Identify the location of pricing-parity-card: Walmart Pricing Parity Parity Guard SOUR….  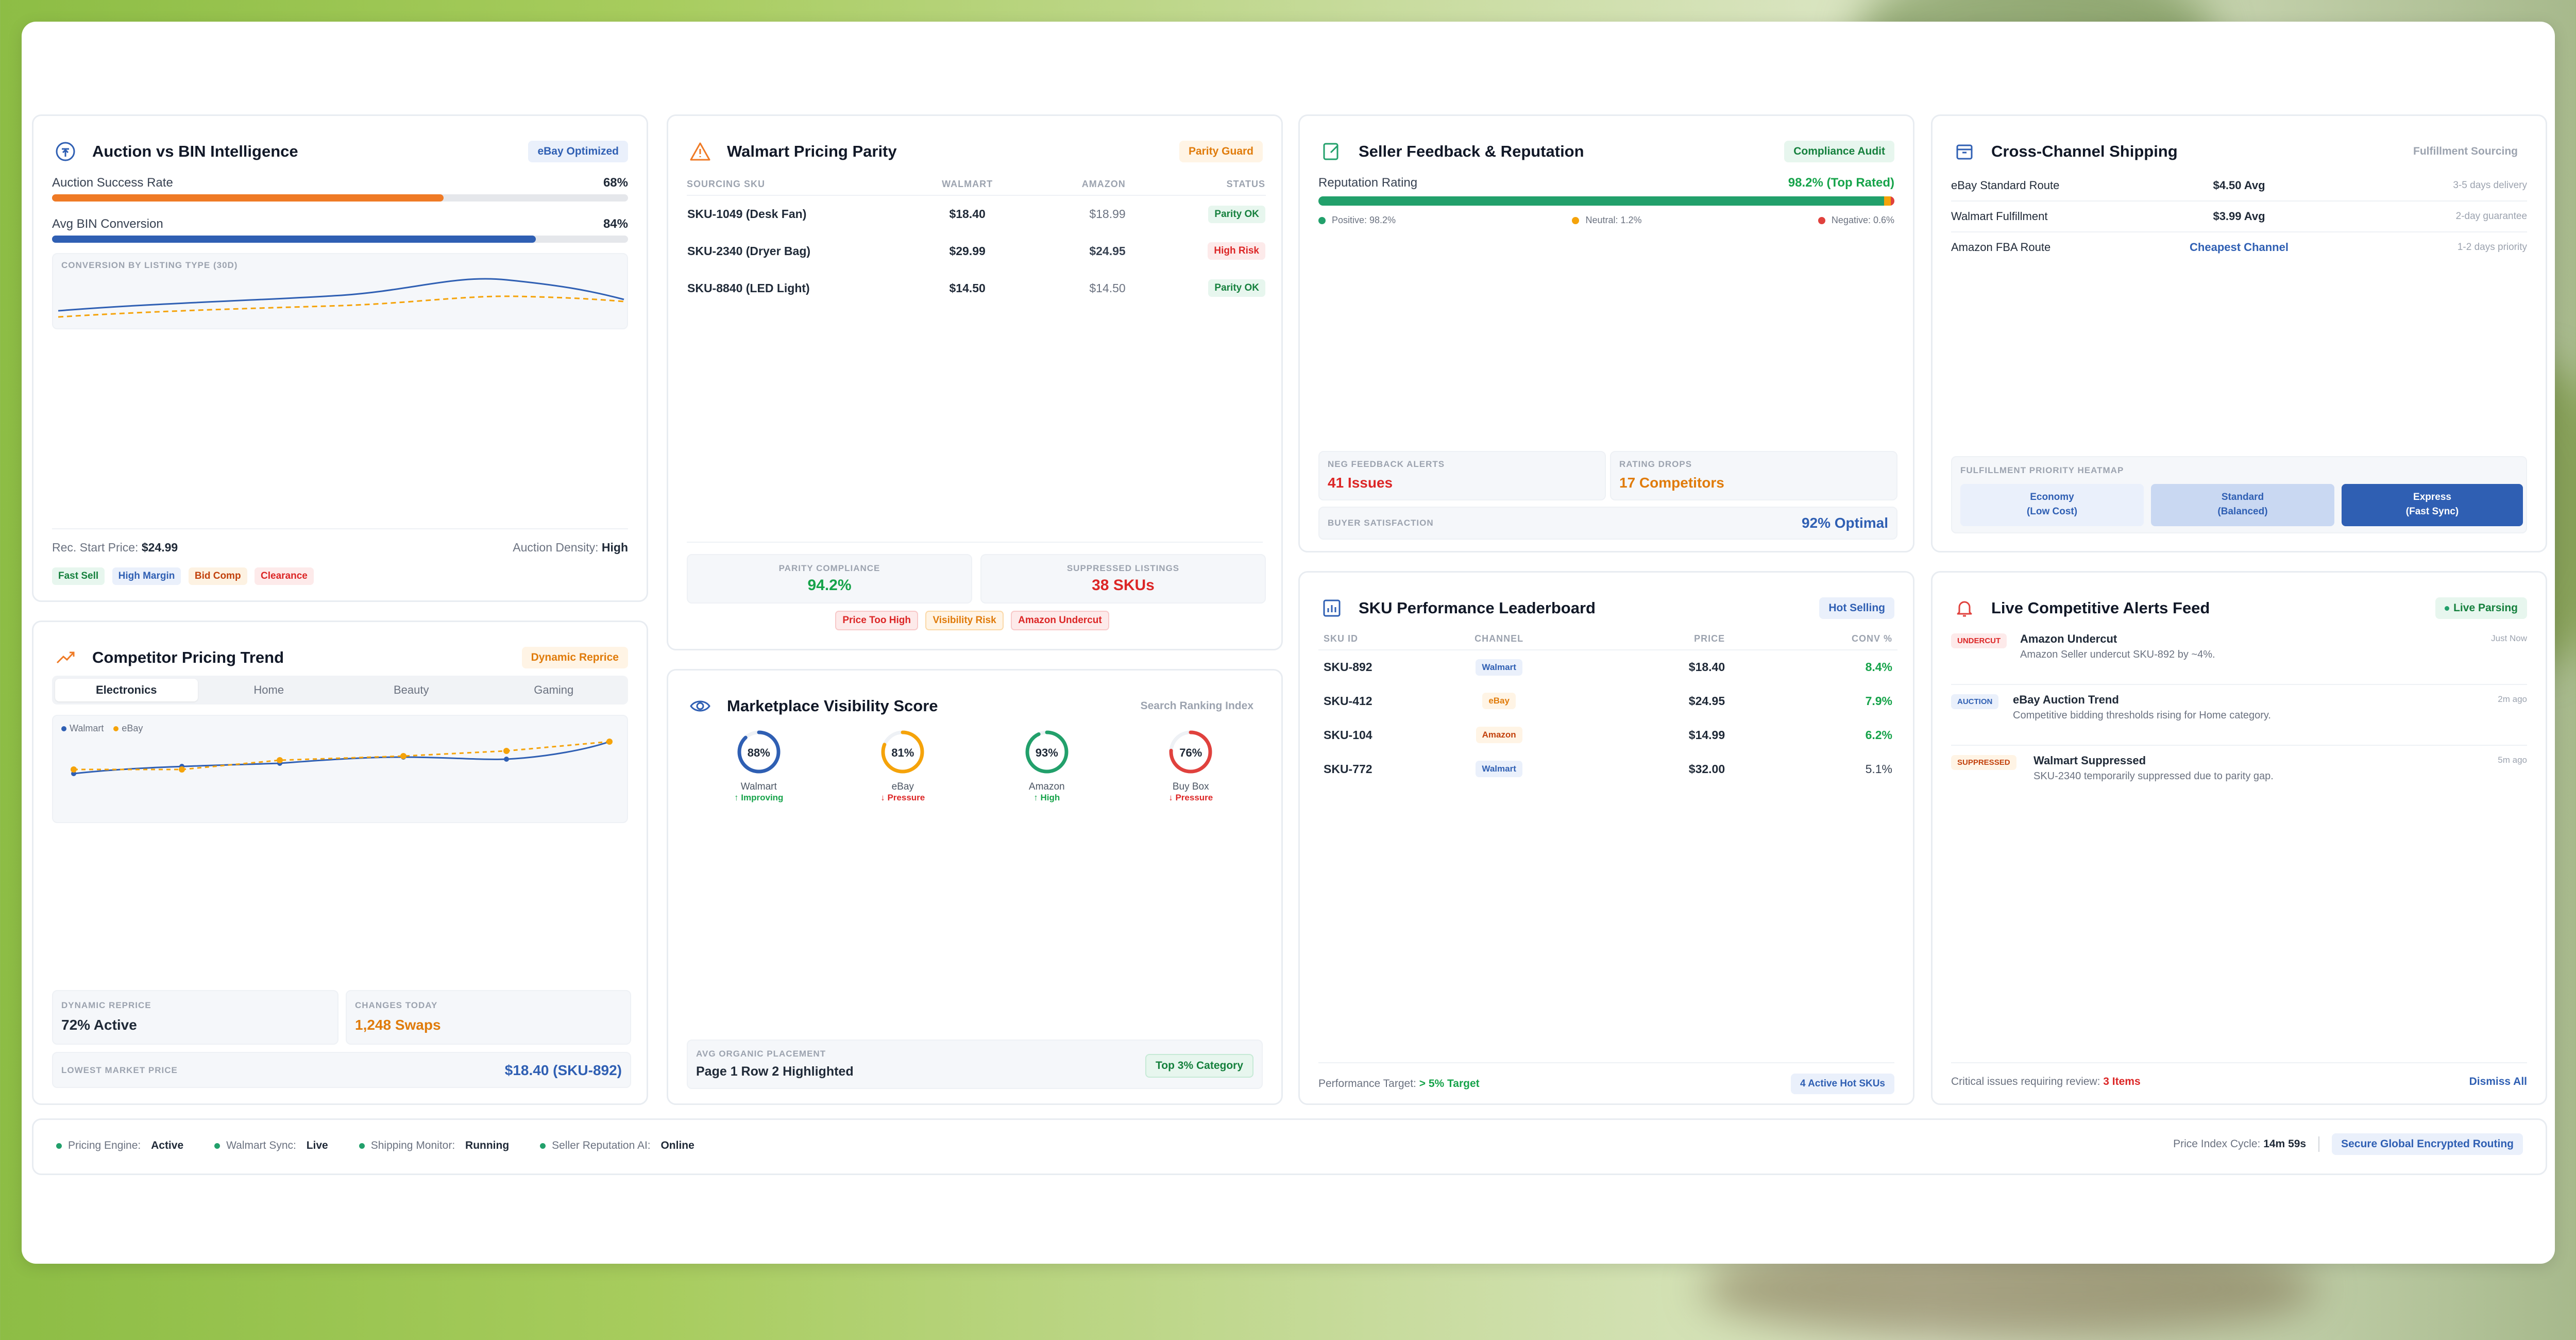
(975, 382).